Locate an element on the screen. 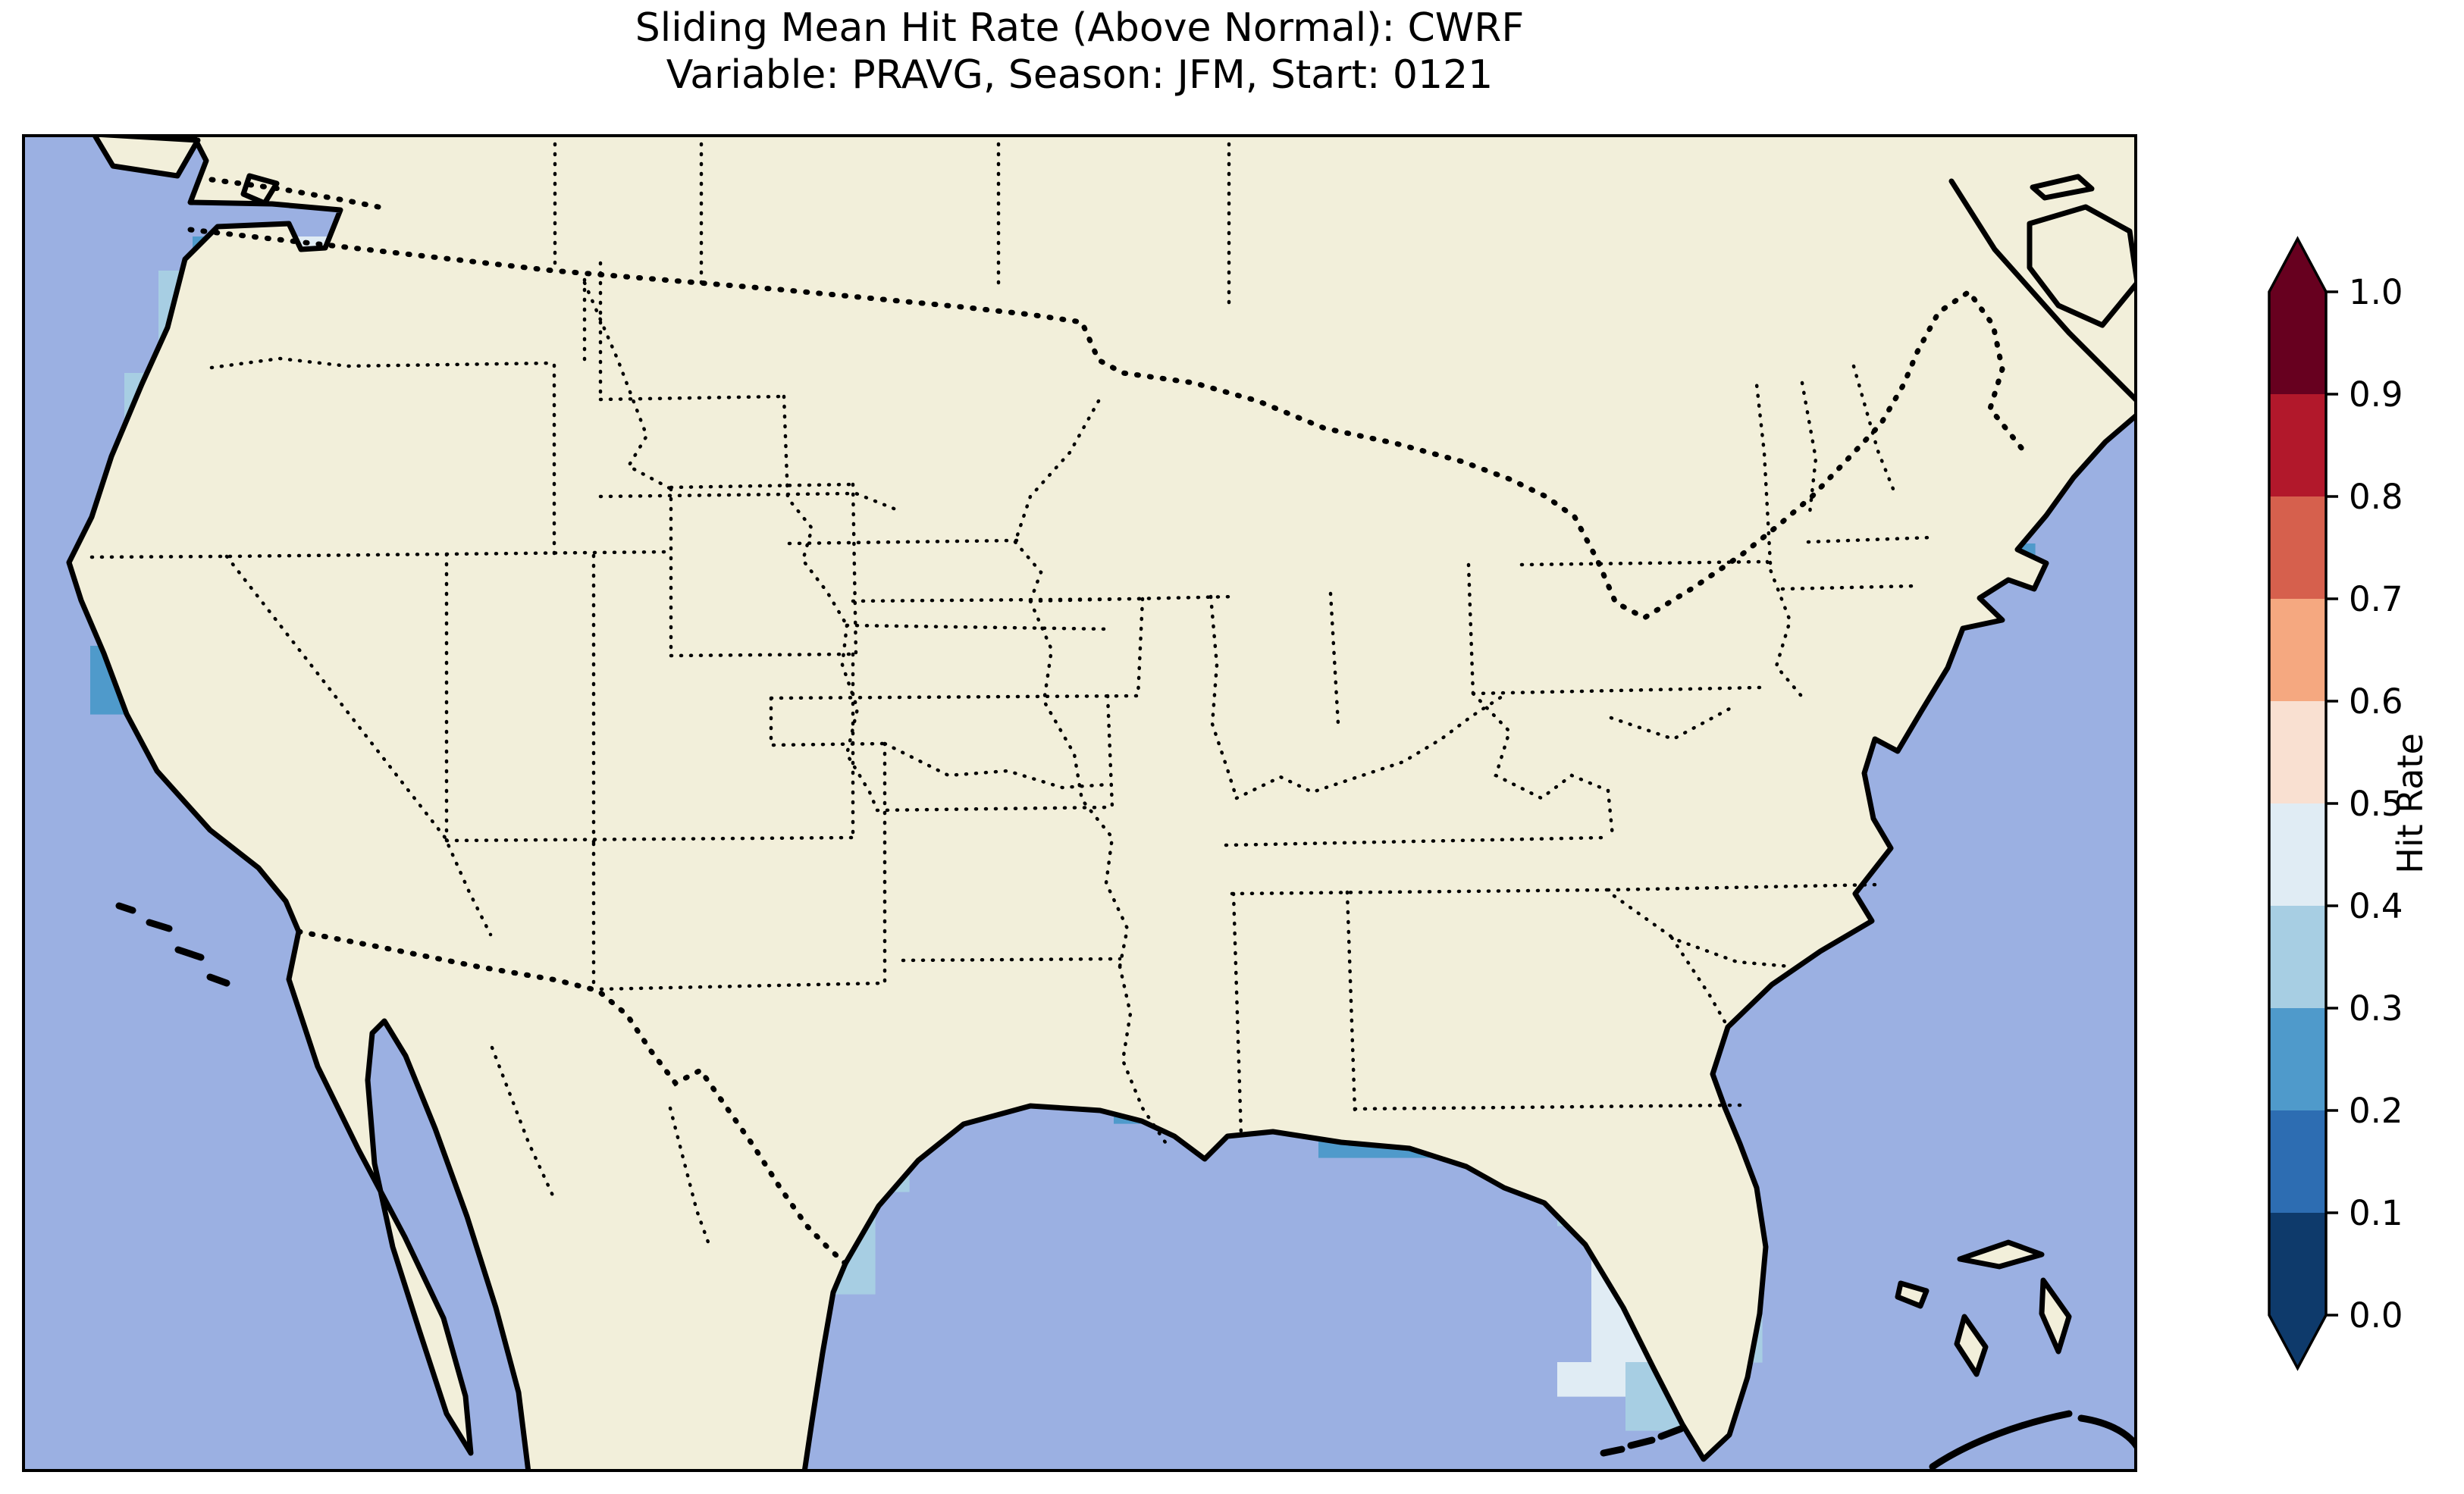 The height and width of the screenshot is (1494, 2464). colorbar-tick-label: 0.6 is located at coordinates (2376, 701).